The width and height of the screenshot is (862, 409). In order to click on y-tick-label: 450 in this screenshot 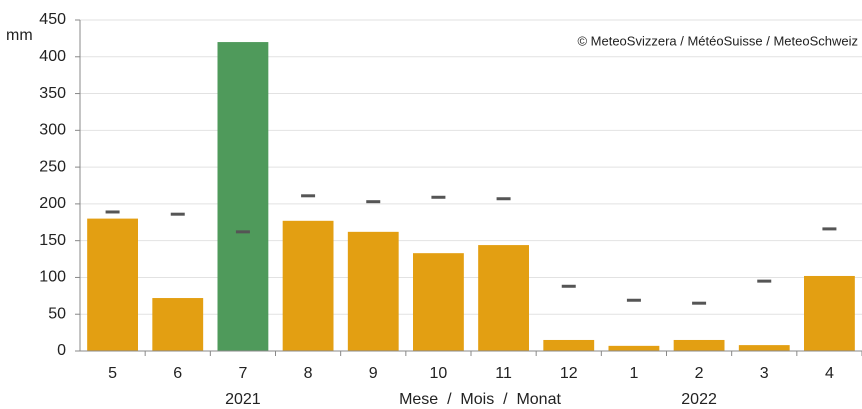, I will do `click(52, 19)`.